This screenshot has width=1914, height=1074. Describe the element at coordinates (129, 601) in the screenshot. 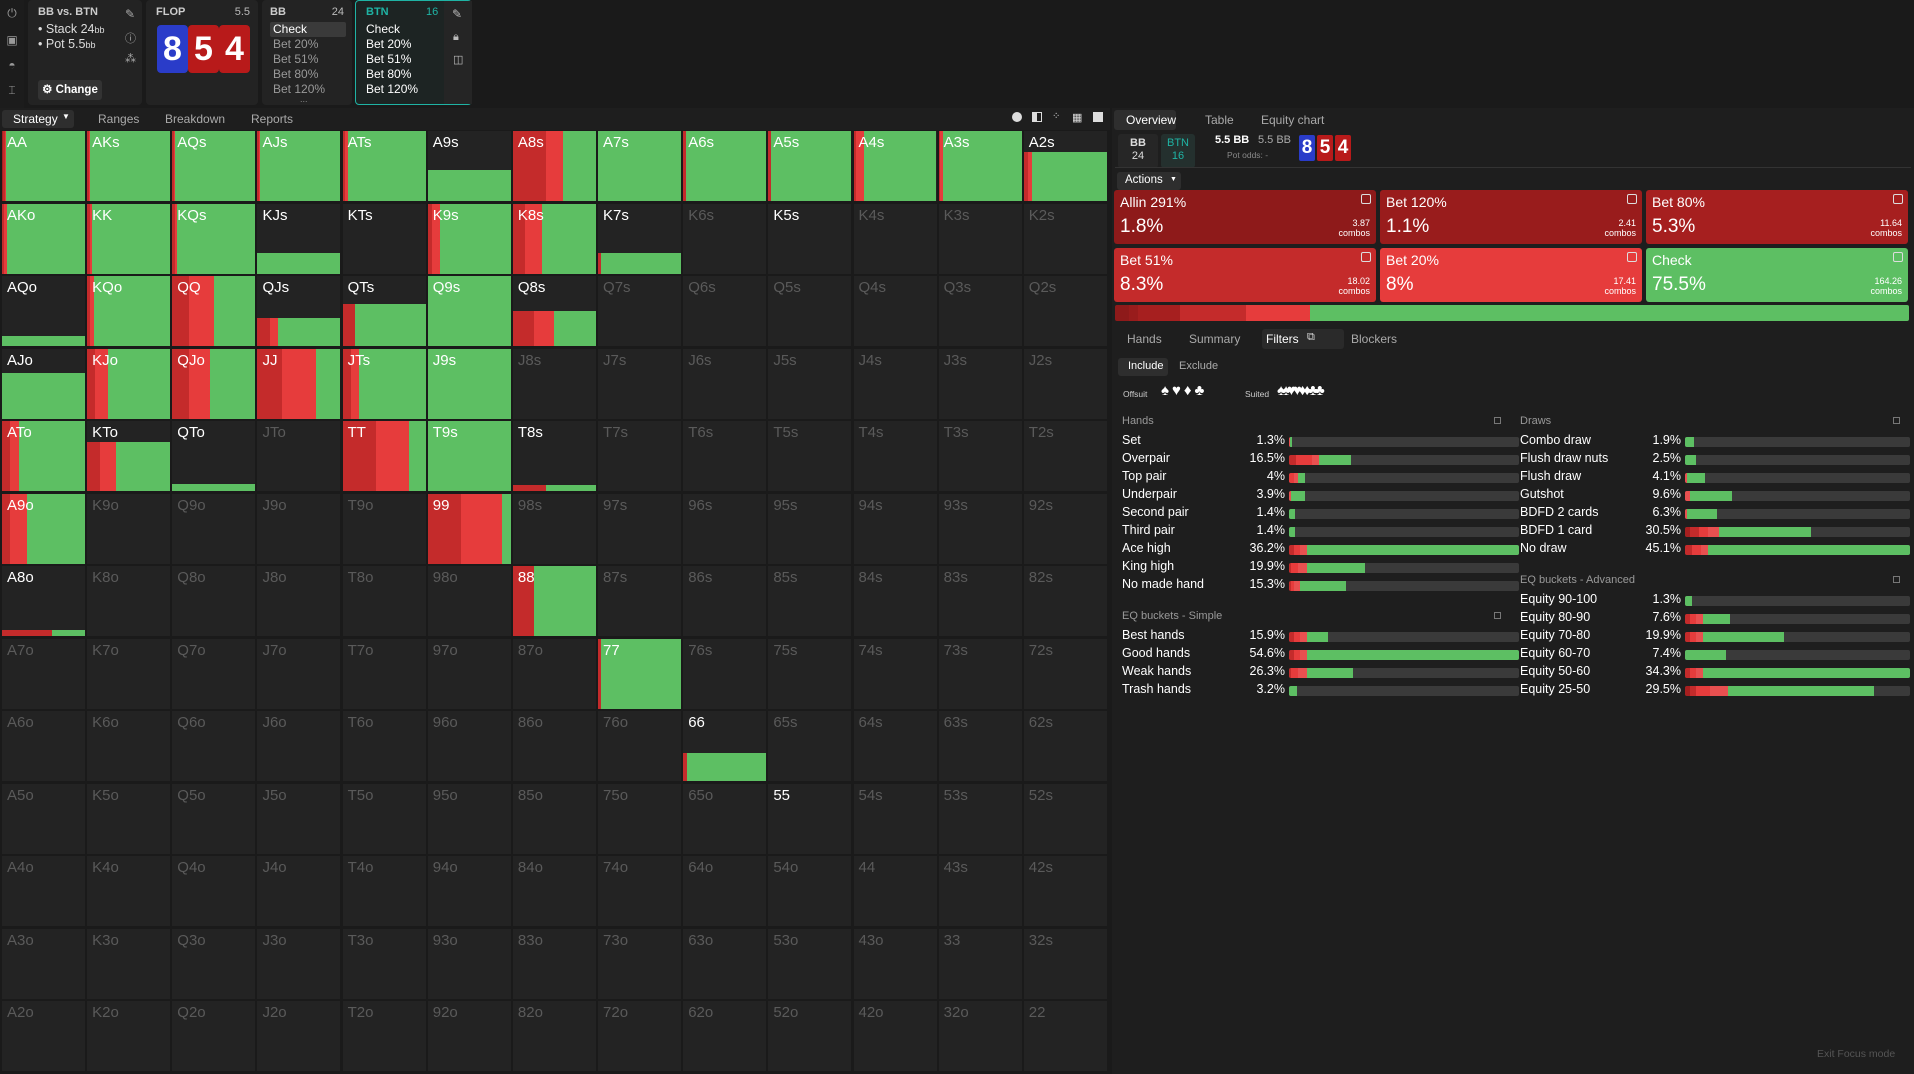

I see `hand-cell-K8o: K8o` at that location.